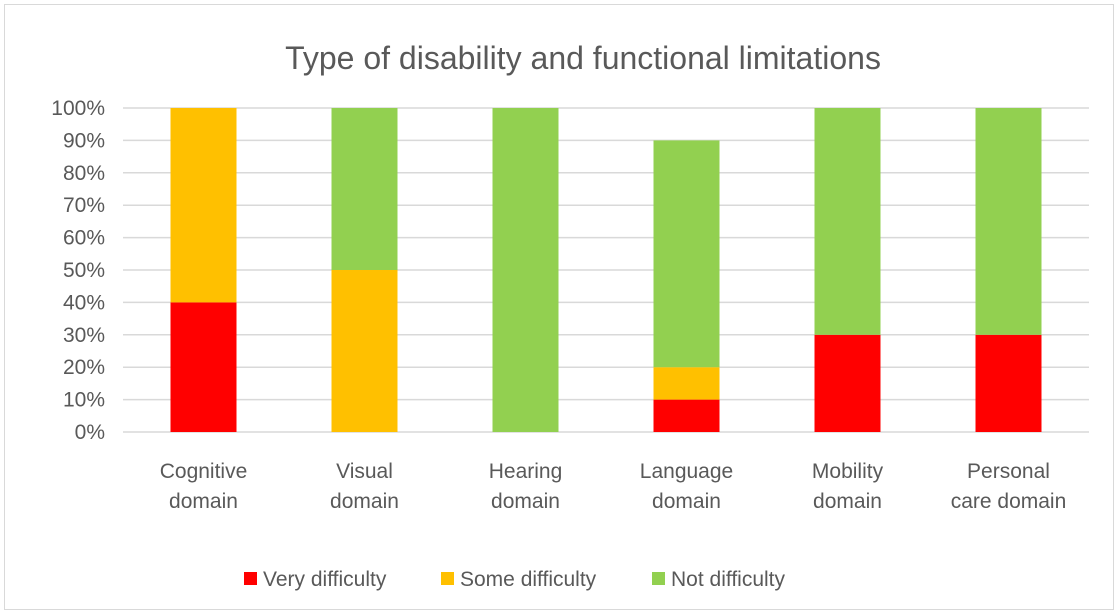  What do you see at coordinates (728, 579) in the screenshot?
I see `legend-label: Not difficulty` at bounding box center [728, 579].